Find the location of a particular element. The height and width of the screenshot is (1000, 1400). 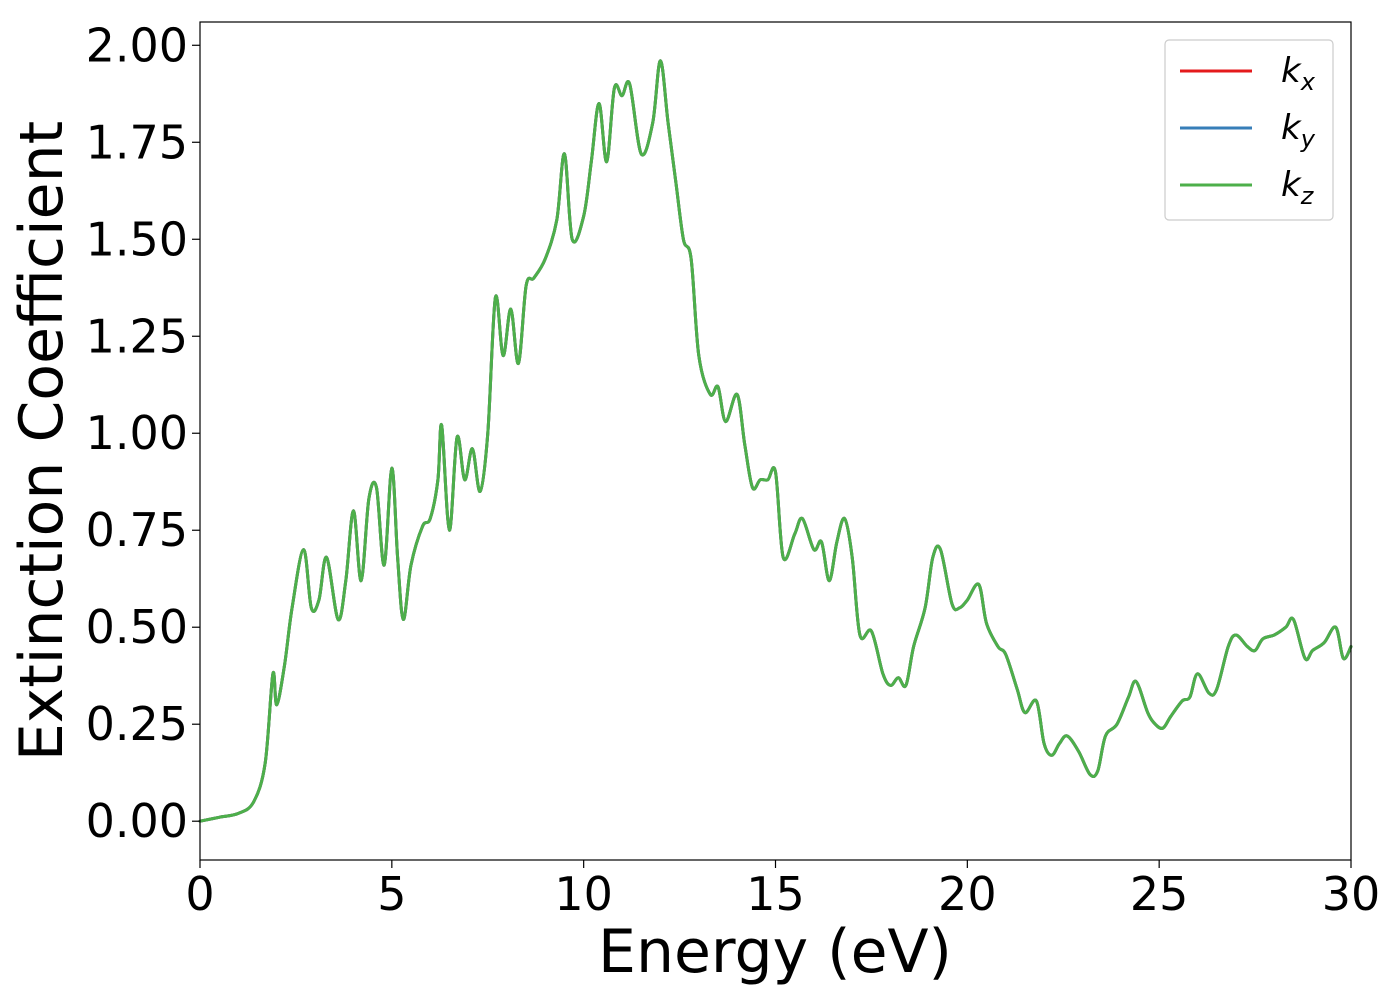

x-axis: 0 5 10 15 20 25 30 is located at coordinates (782, 890).